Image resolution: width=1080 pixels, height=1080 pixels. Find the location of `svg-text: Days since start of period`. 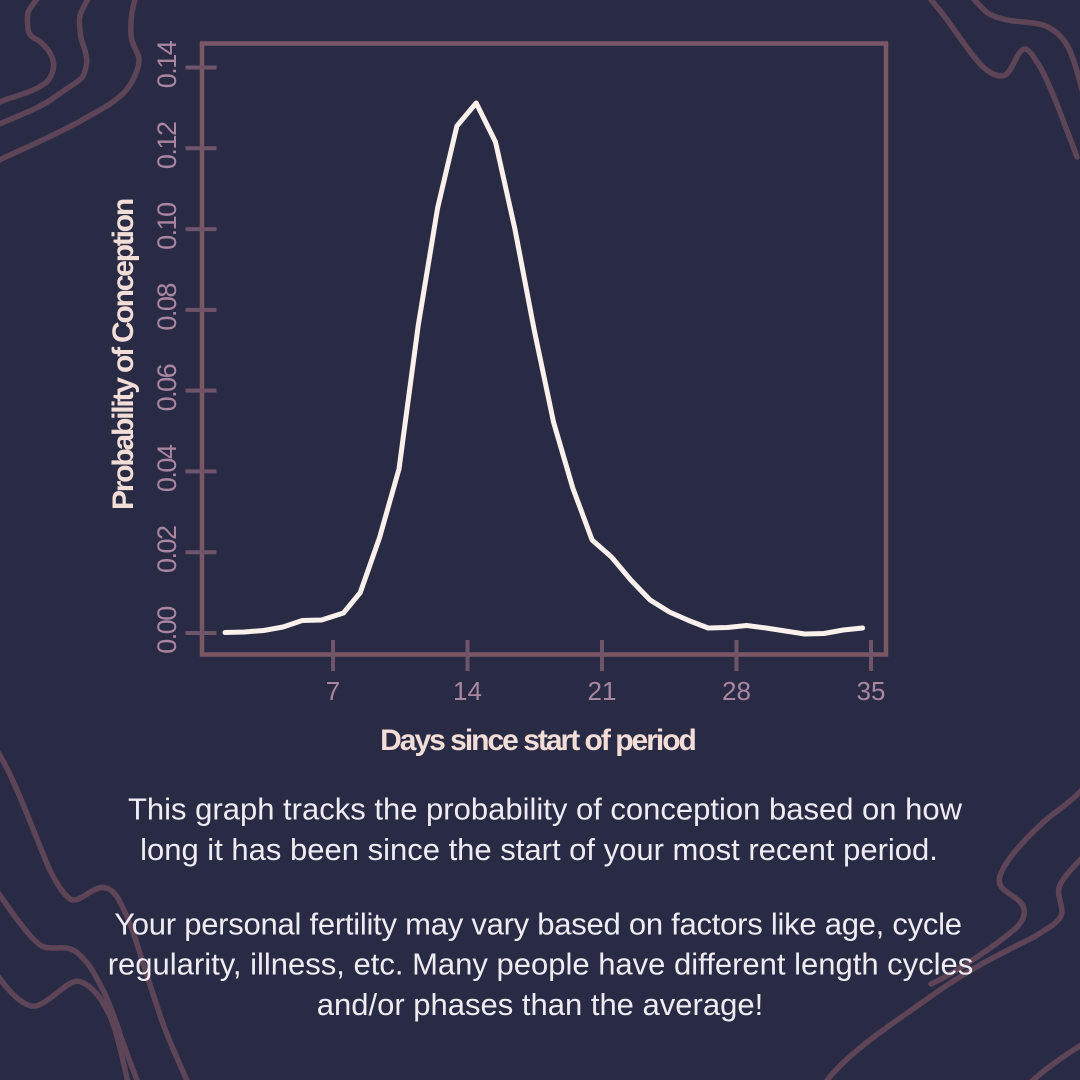

svg-text: Days since start of period is located at coordinates (537, 740).